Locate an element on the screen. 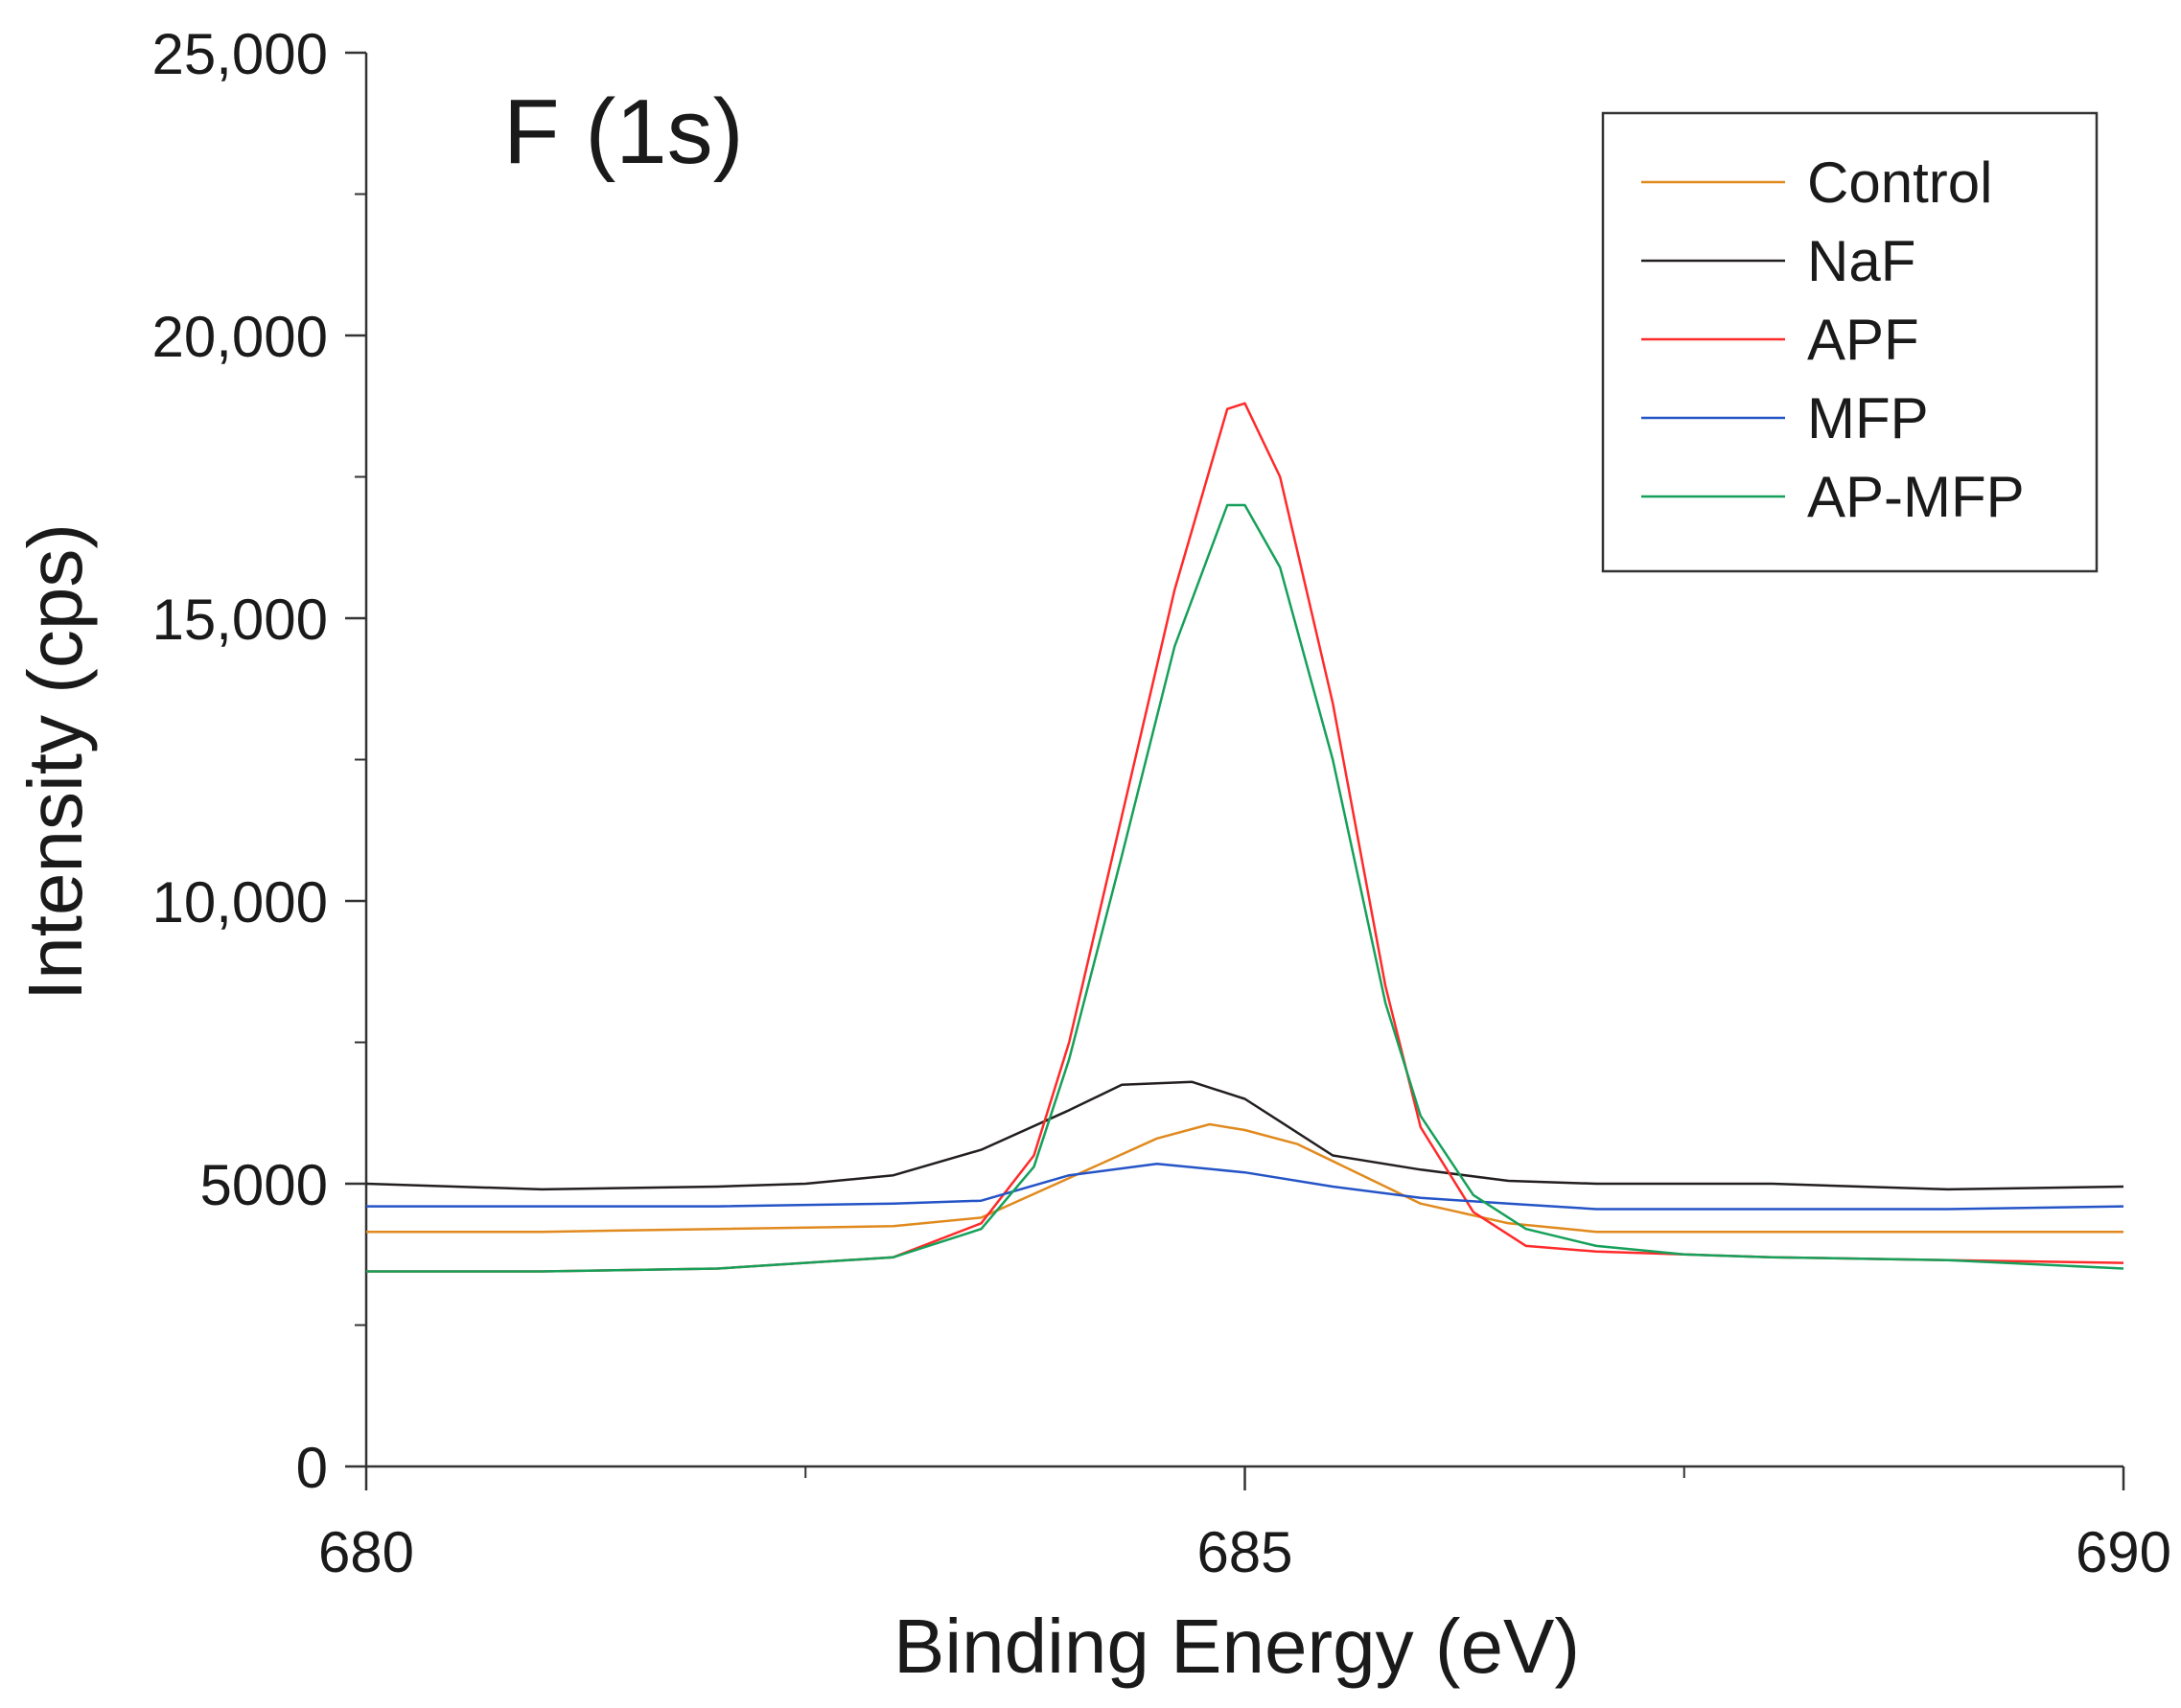 The width and height of the screenshot is (2181, 1708). legend-label-control: Control is located at coordinates (1899, 182).